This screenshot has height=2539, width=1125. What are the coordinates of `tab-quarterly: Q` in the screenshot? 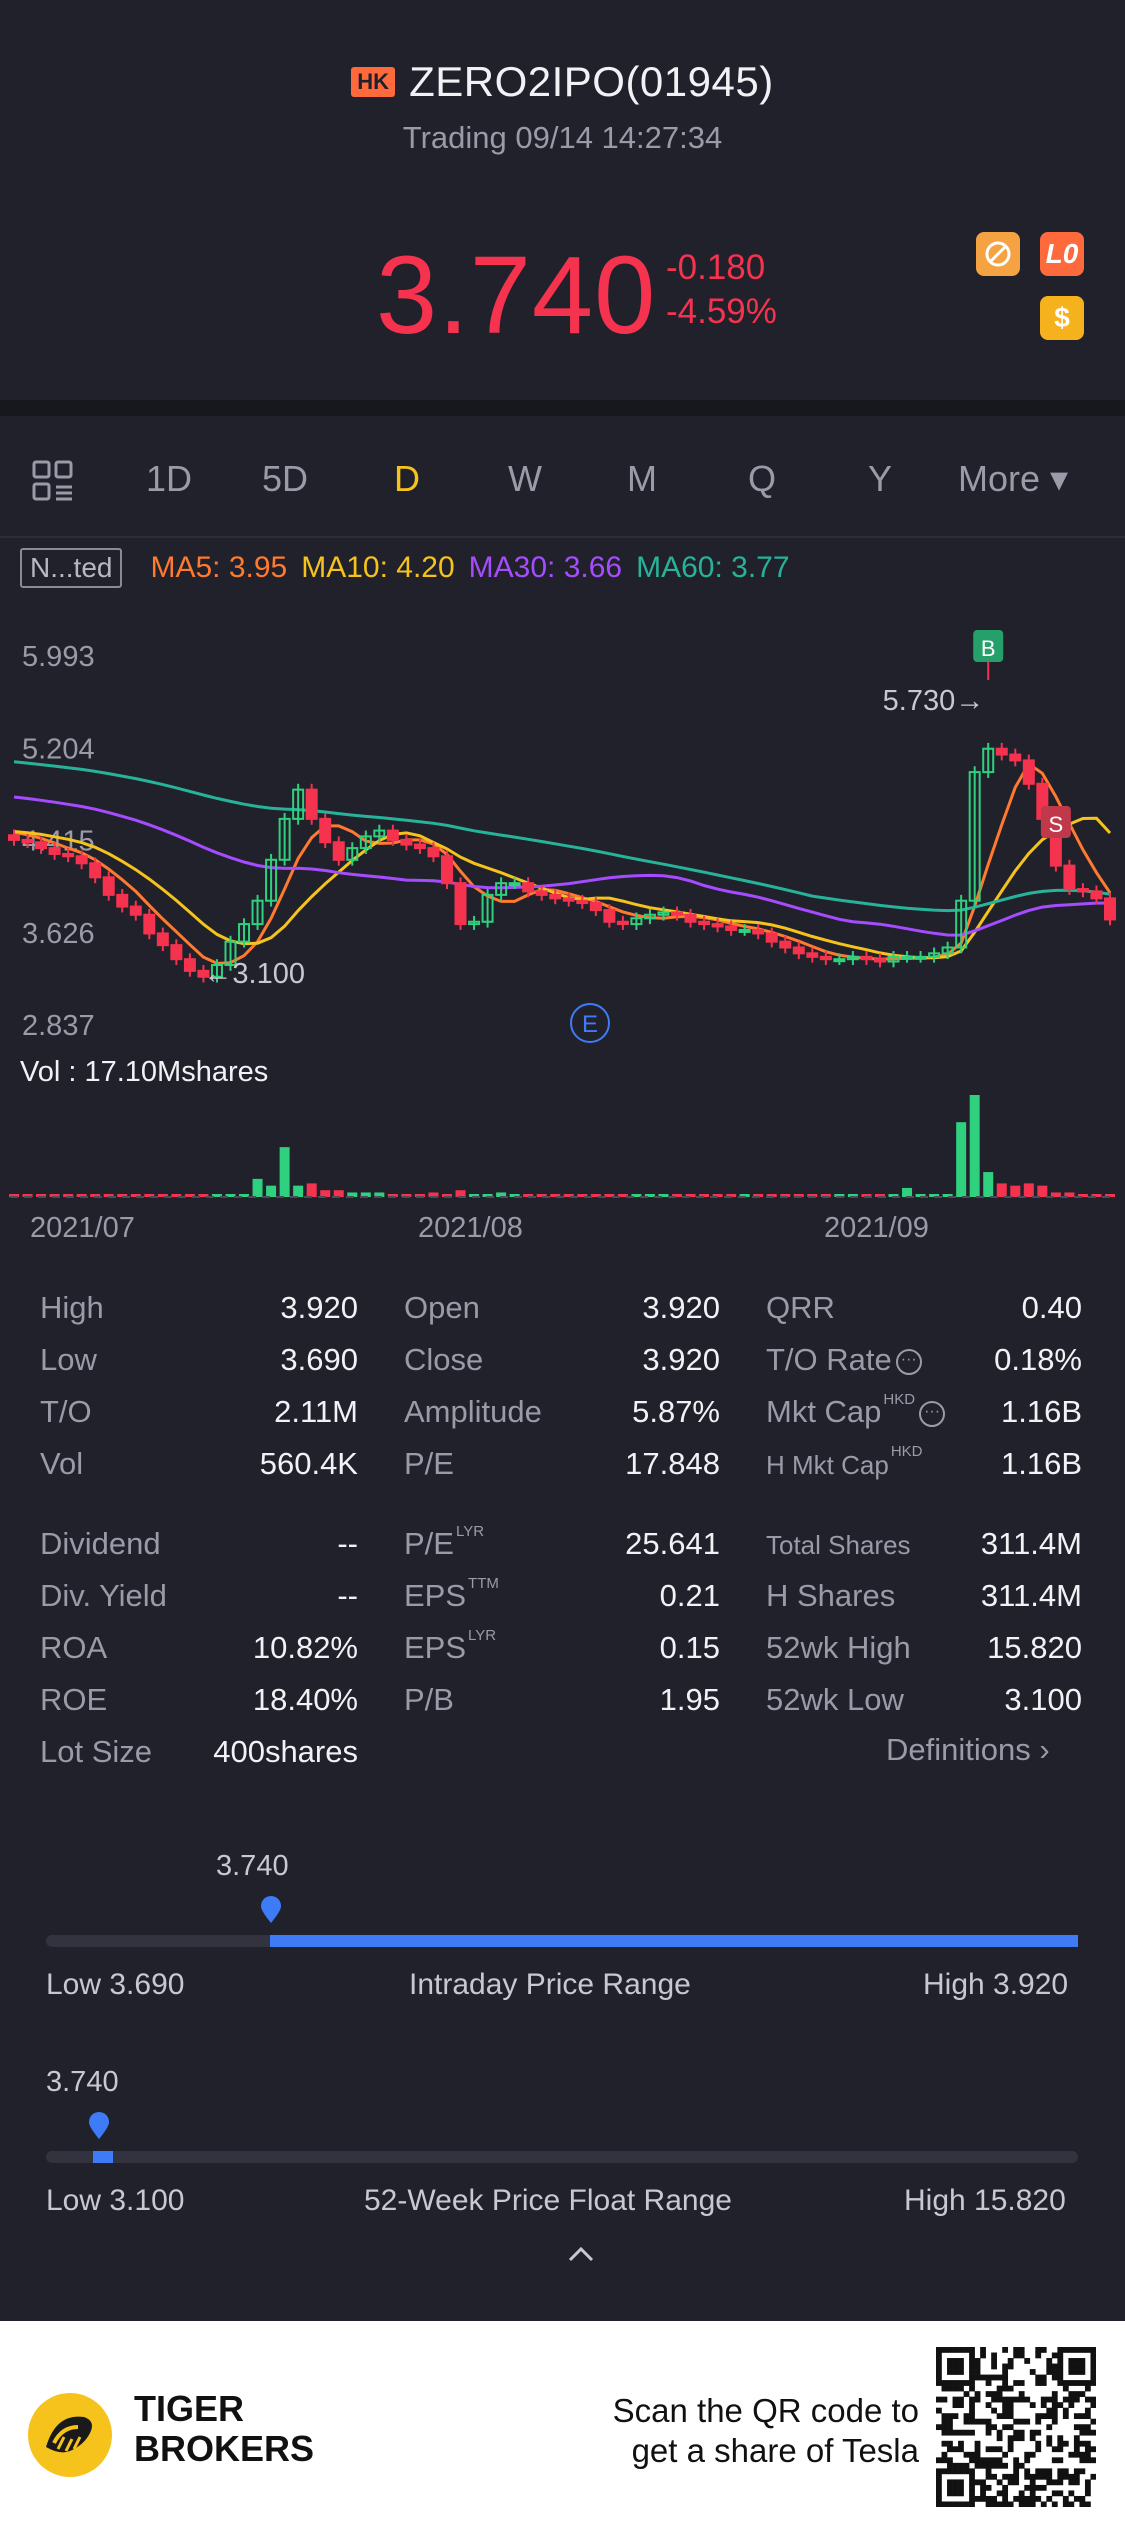 It's located at (762, 478).